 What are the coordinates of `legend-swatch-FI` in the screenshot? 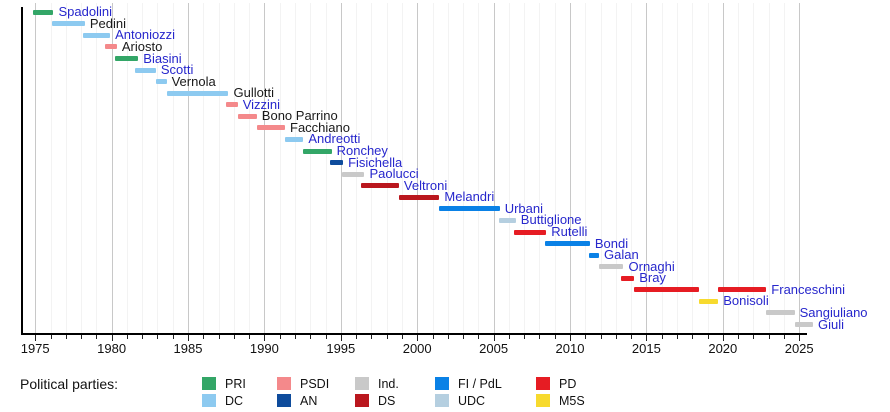 It's located at (442, 383).